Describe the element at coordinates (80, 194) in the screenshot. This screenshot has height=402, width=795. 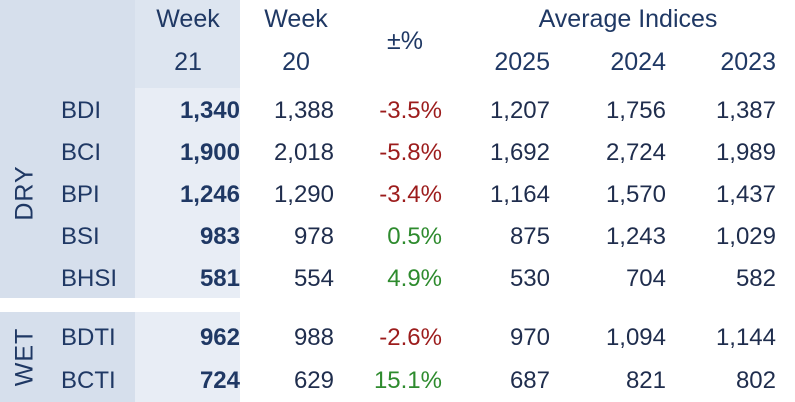
I see `index-name: BPI` at that location.